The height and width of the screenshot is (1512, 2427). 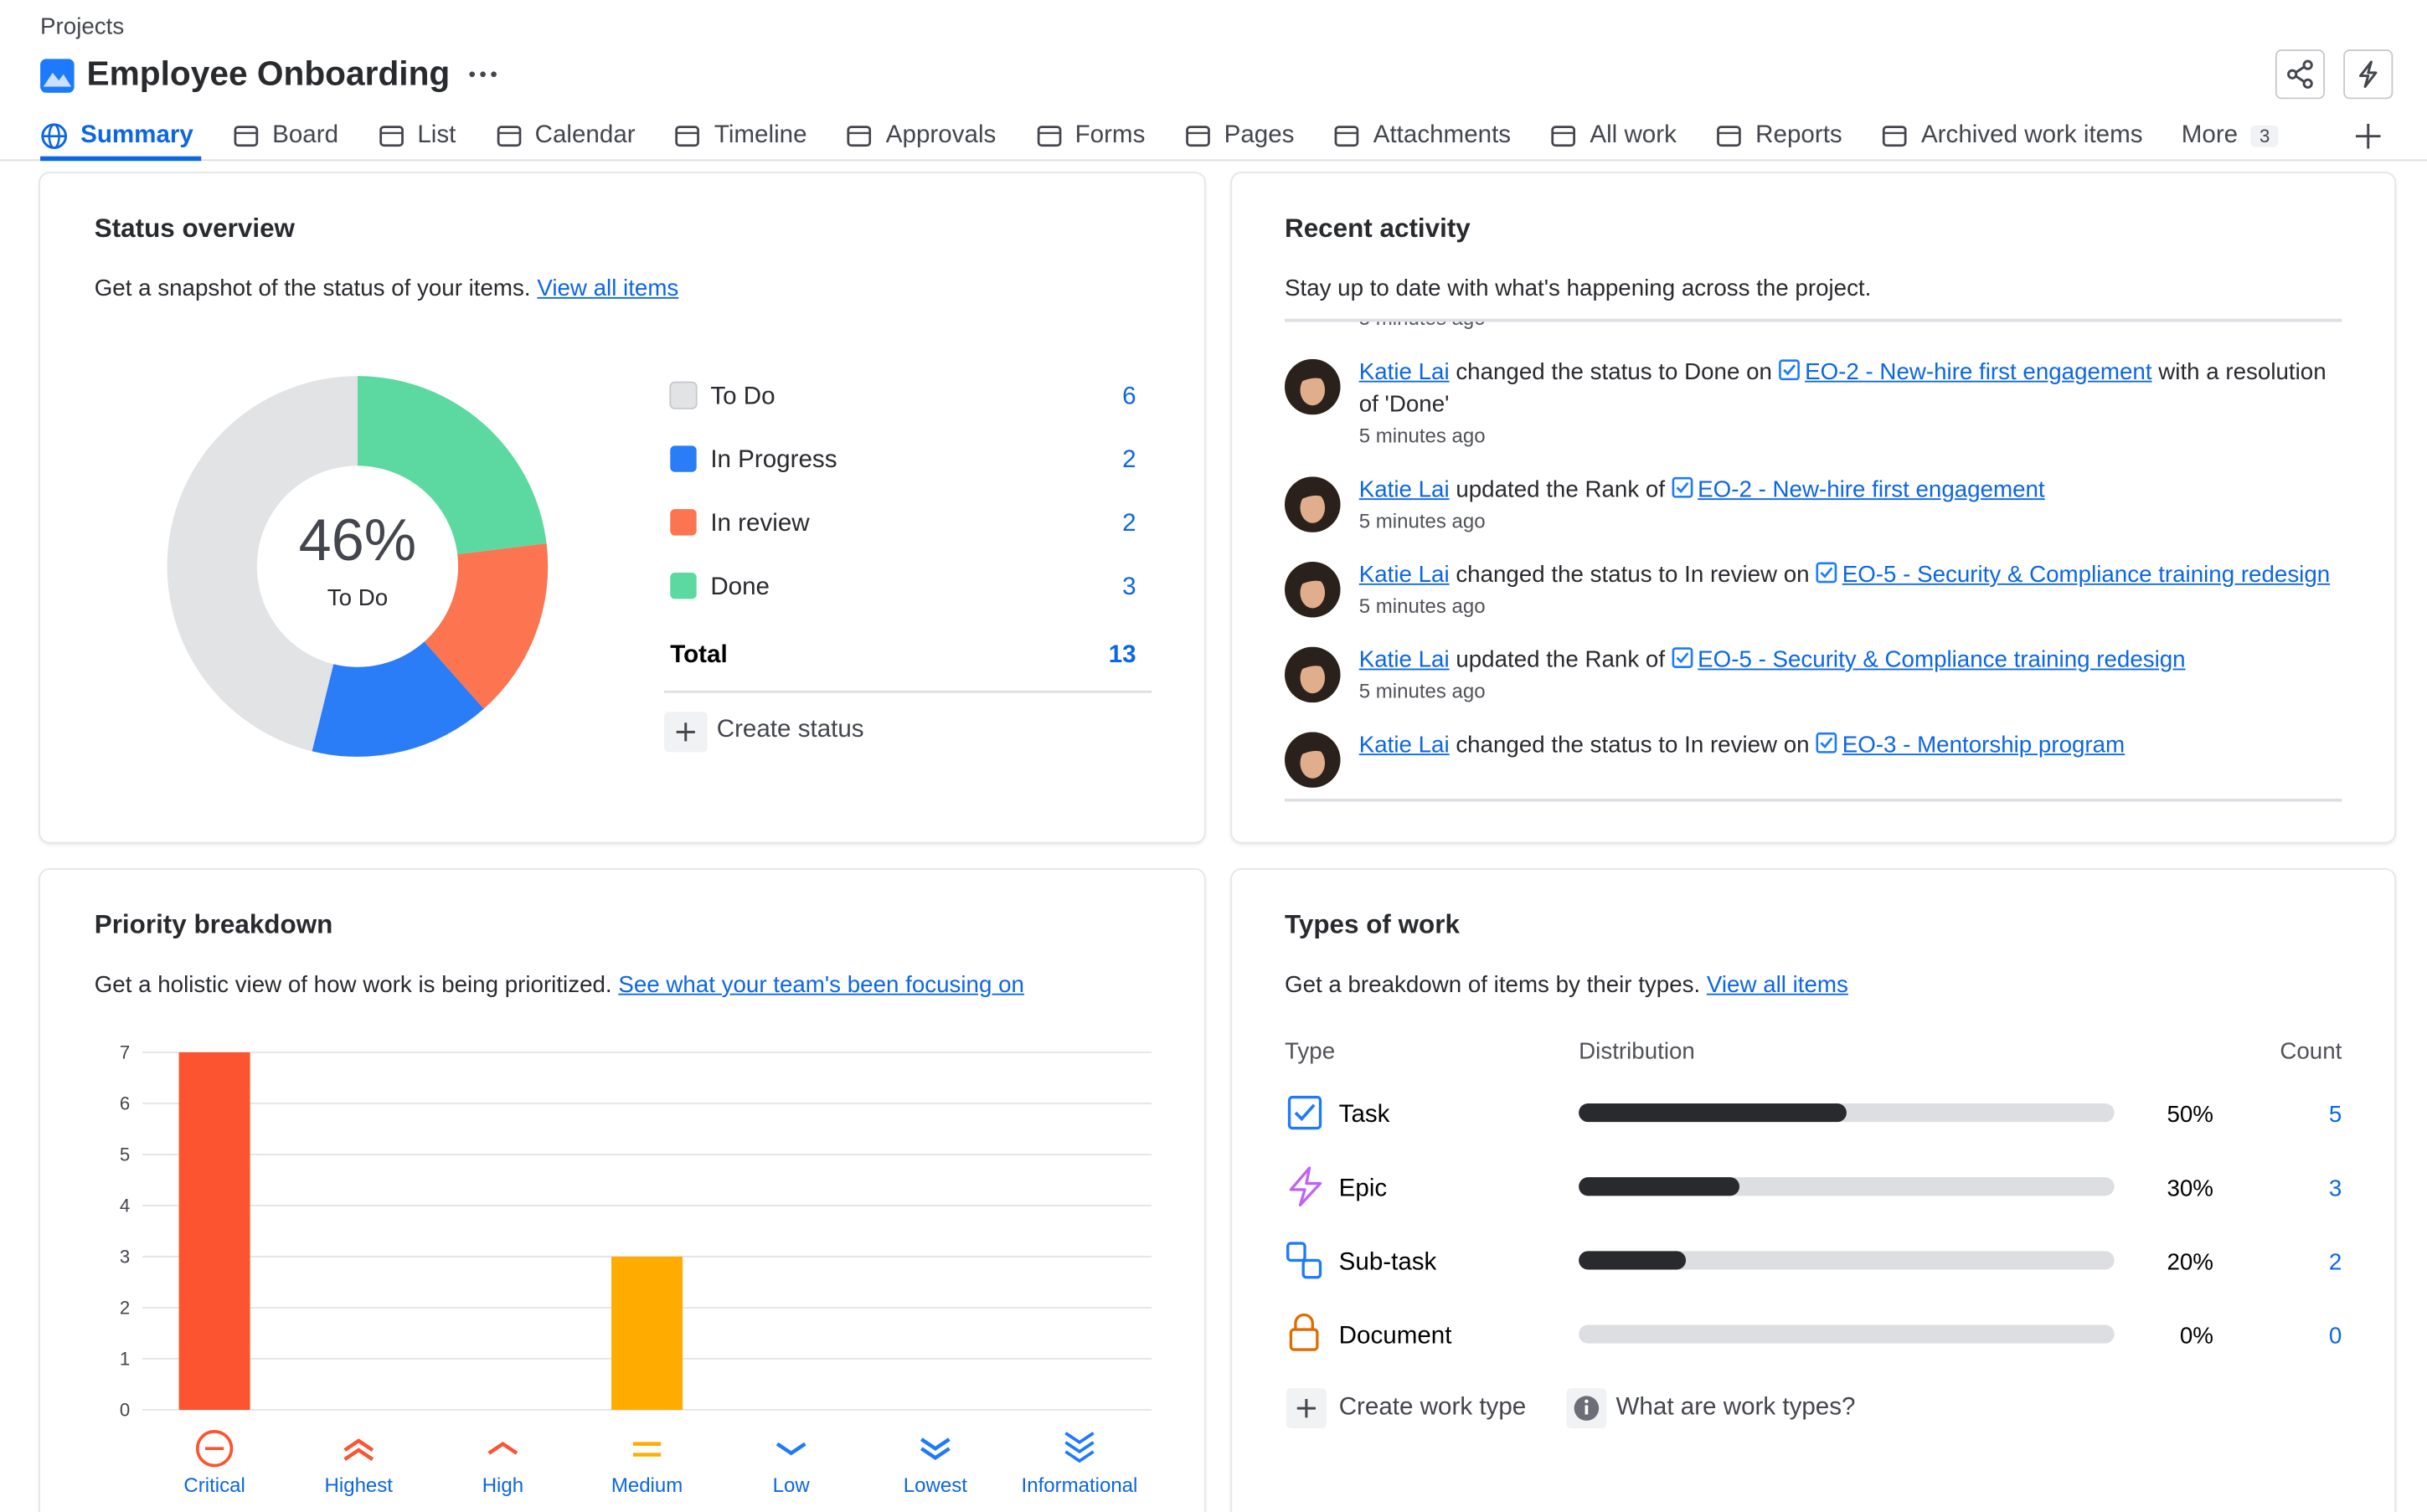 What do you see at coordinates (125, 1154) in the screenshot?
I see `y-tick-label: 5` at bounding box center [125, 1154].